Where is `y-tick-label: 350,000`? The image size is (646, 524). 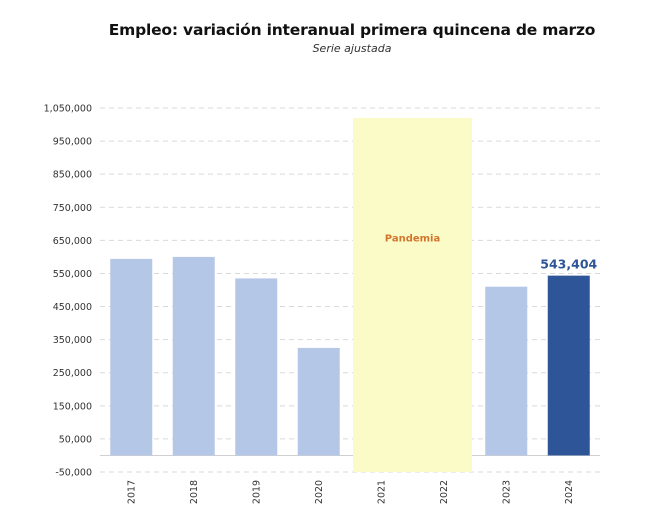
y-tick-label: 350,000 is located at coordinates (72, 340).